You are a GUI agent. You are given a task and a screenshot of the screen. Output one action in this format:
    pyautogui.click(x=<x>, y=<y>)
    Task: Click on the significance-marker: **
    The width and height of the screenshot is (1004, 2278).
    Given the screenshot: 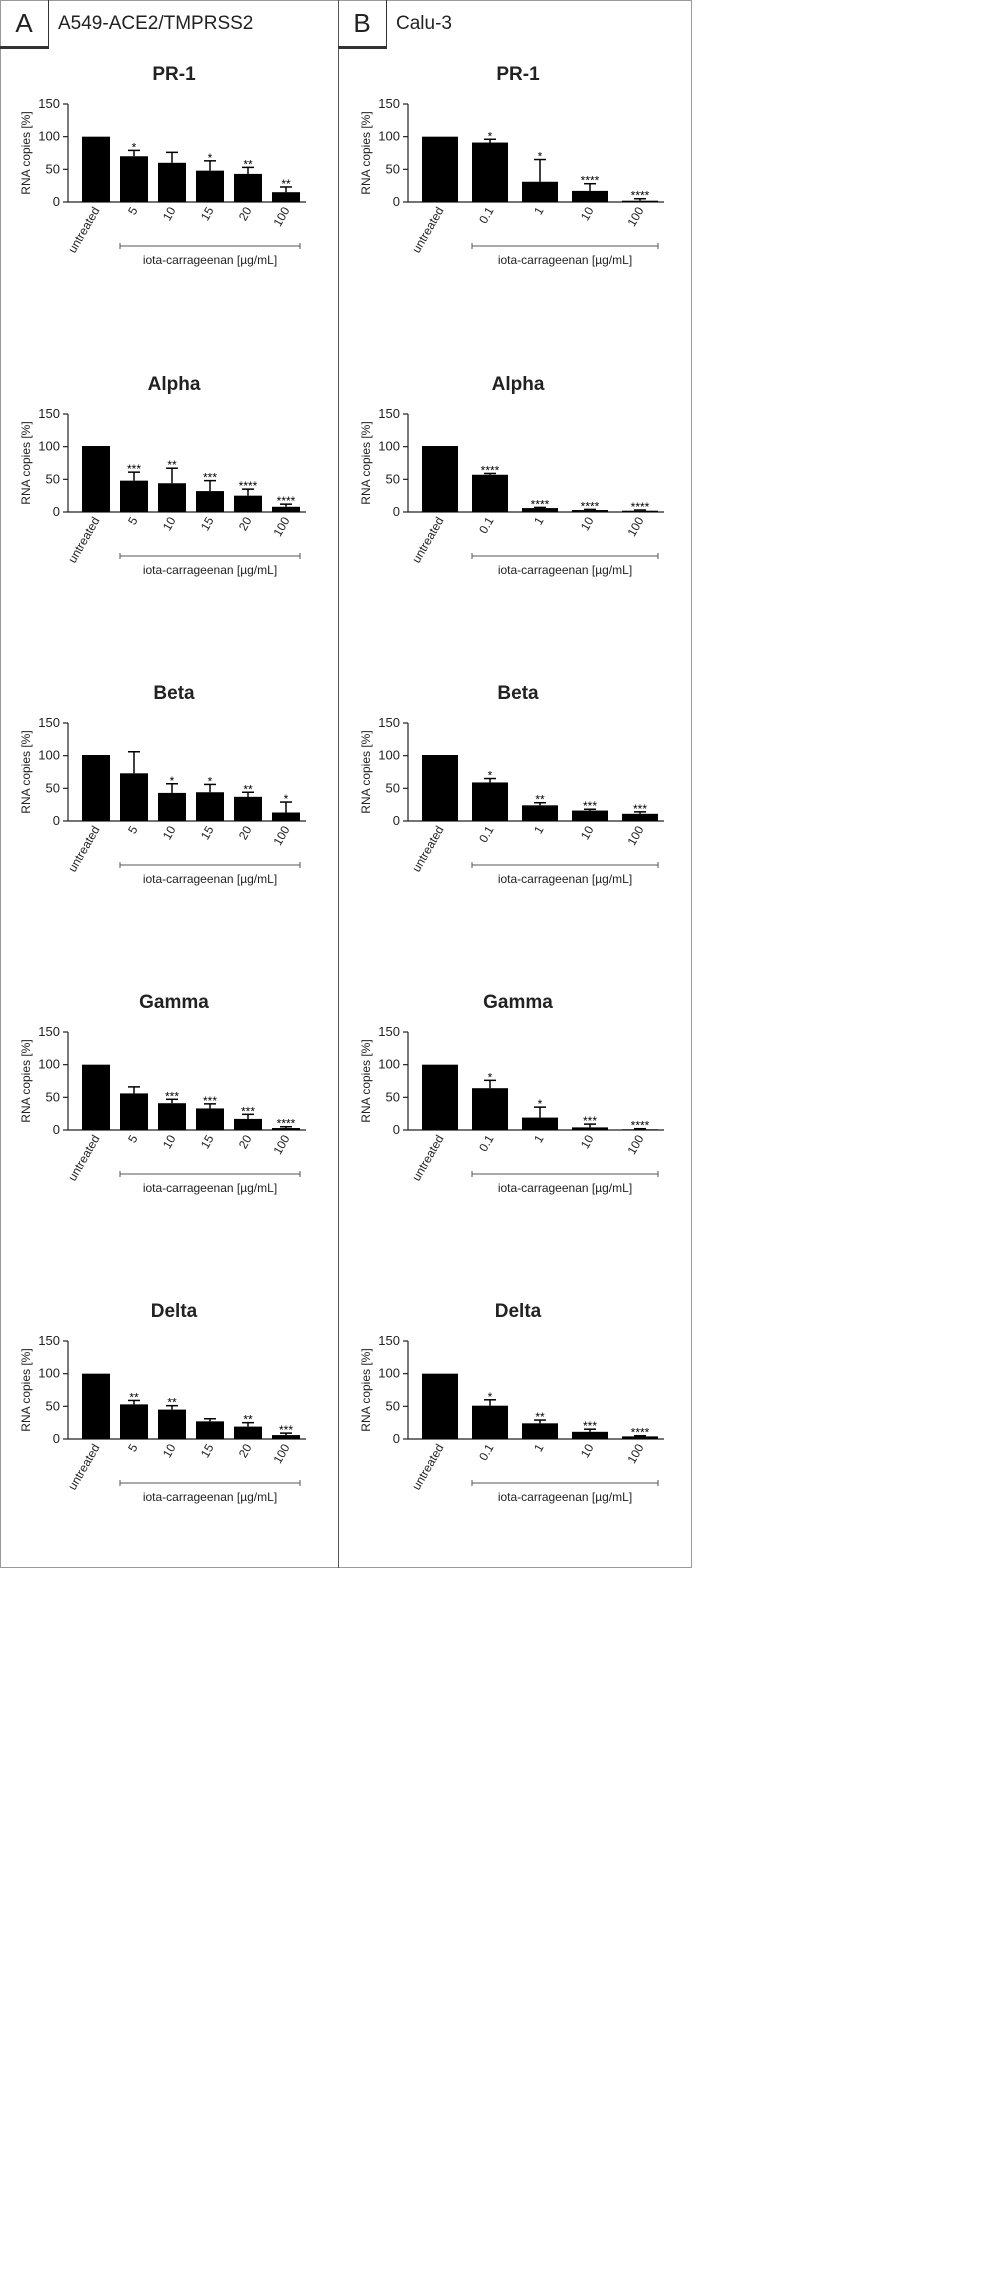 What is the action you would take?
    pyautogui.click(x=286, y=184)
    